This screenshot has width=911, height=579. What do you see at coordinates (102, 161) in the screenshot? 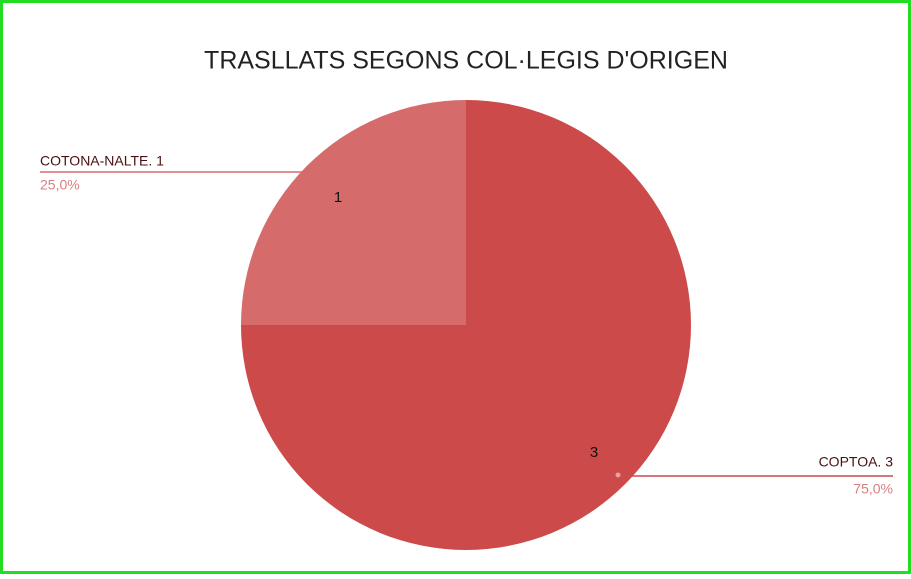
I see `legend-label: COTONA-NALTE. 1` at bounding box center [102, 161].